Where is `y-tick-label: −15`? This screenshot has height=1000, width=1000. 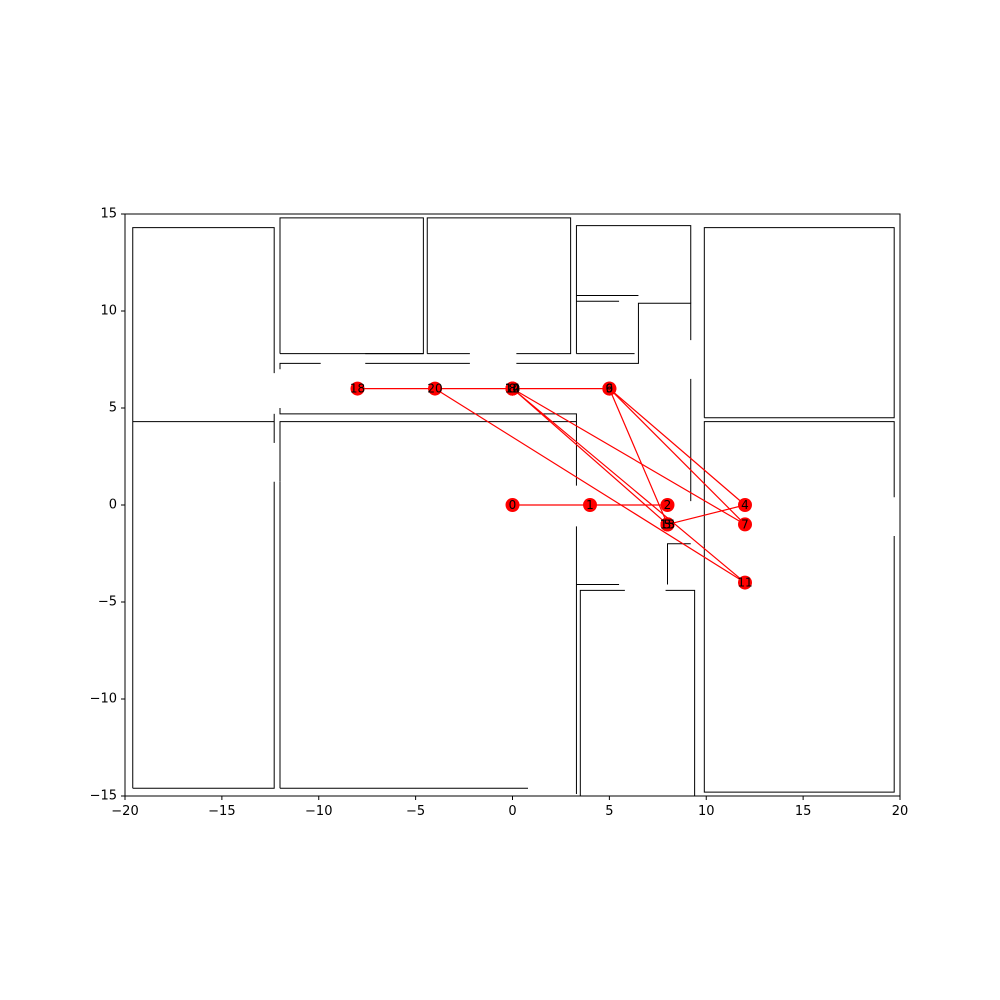 y-tick-label: −15 is located at coordinates (103, 796).